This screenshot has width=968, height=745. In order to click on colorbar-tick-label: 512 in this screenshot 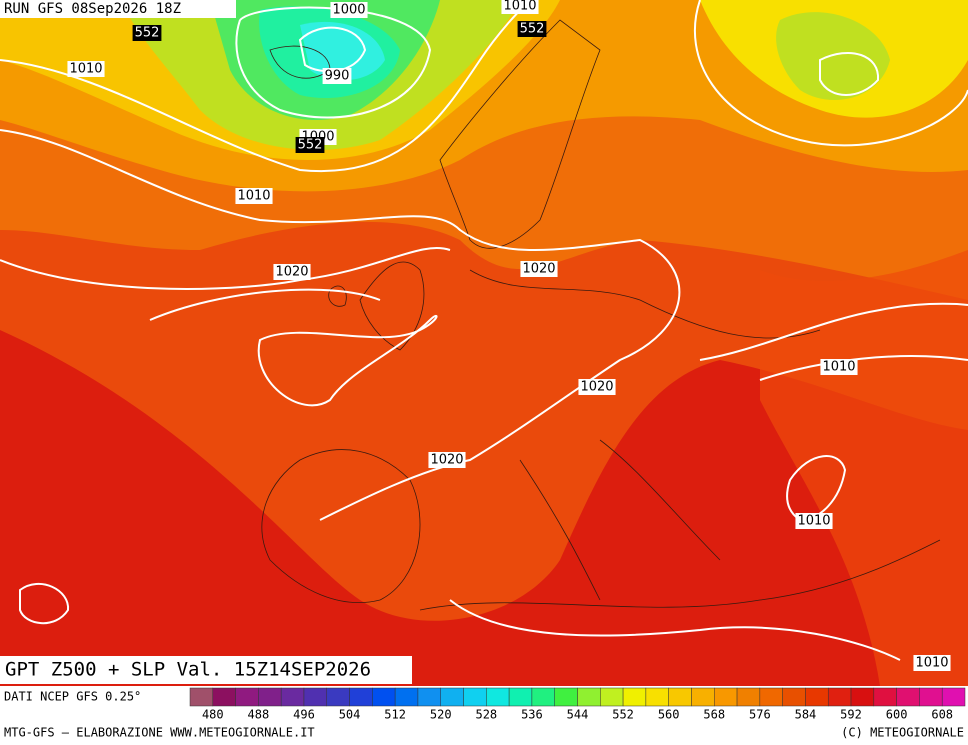, I will do `click(395, 715)`.